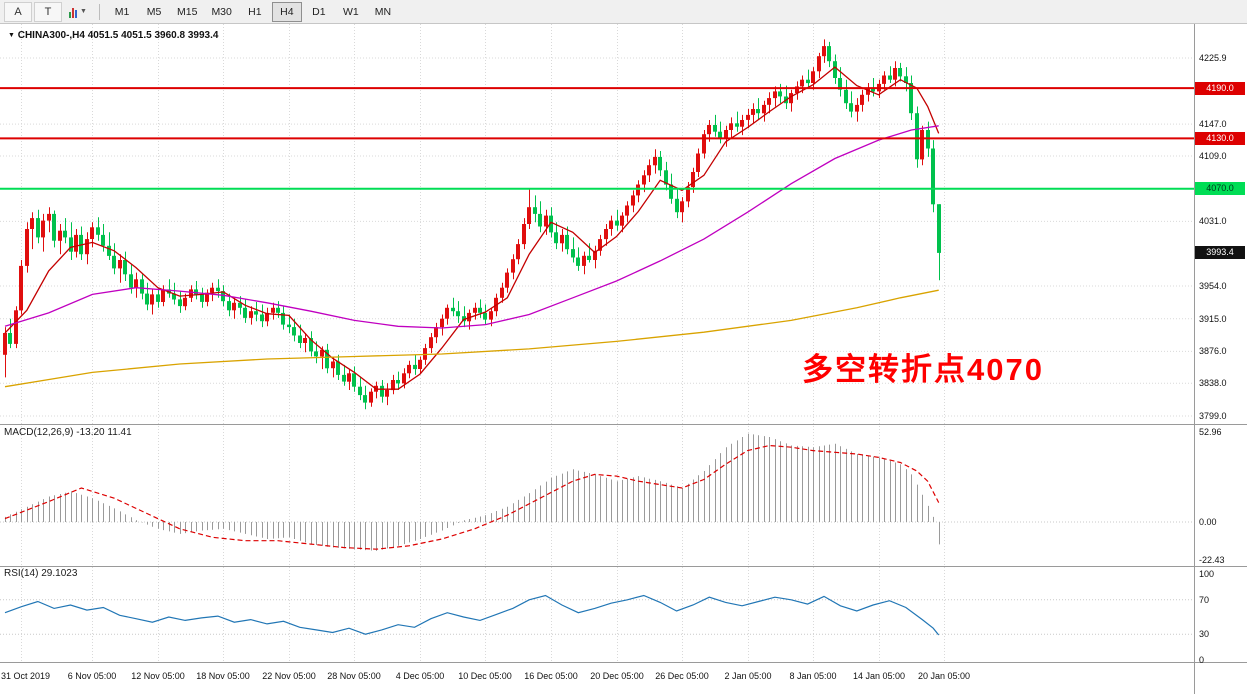 This screenshot has height=694, width=1247. I want to click on timeframe-button-m15: M15, so click(187, 11).